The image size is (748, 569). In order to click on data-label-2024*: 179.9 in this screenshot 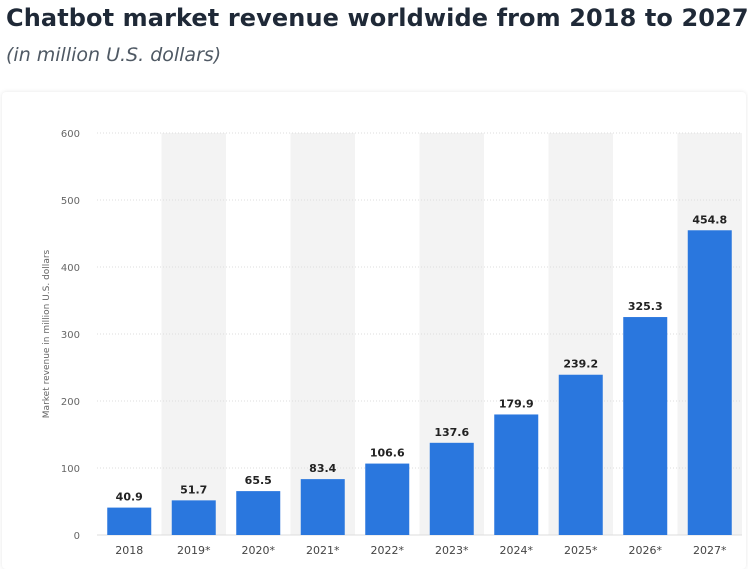, I will do `click(516, 403)`.